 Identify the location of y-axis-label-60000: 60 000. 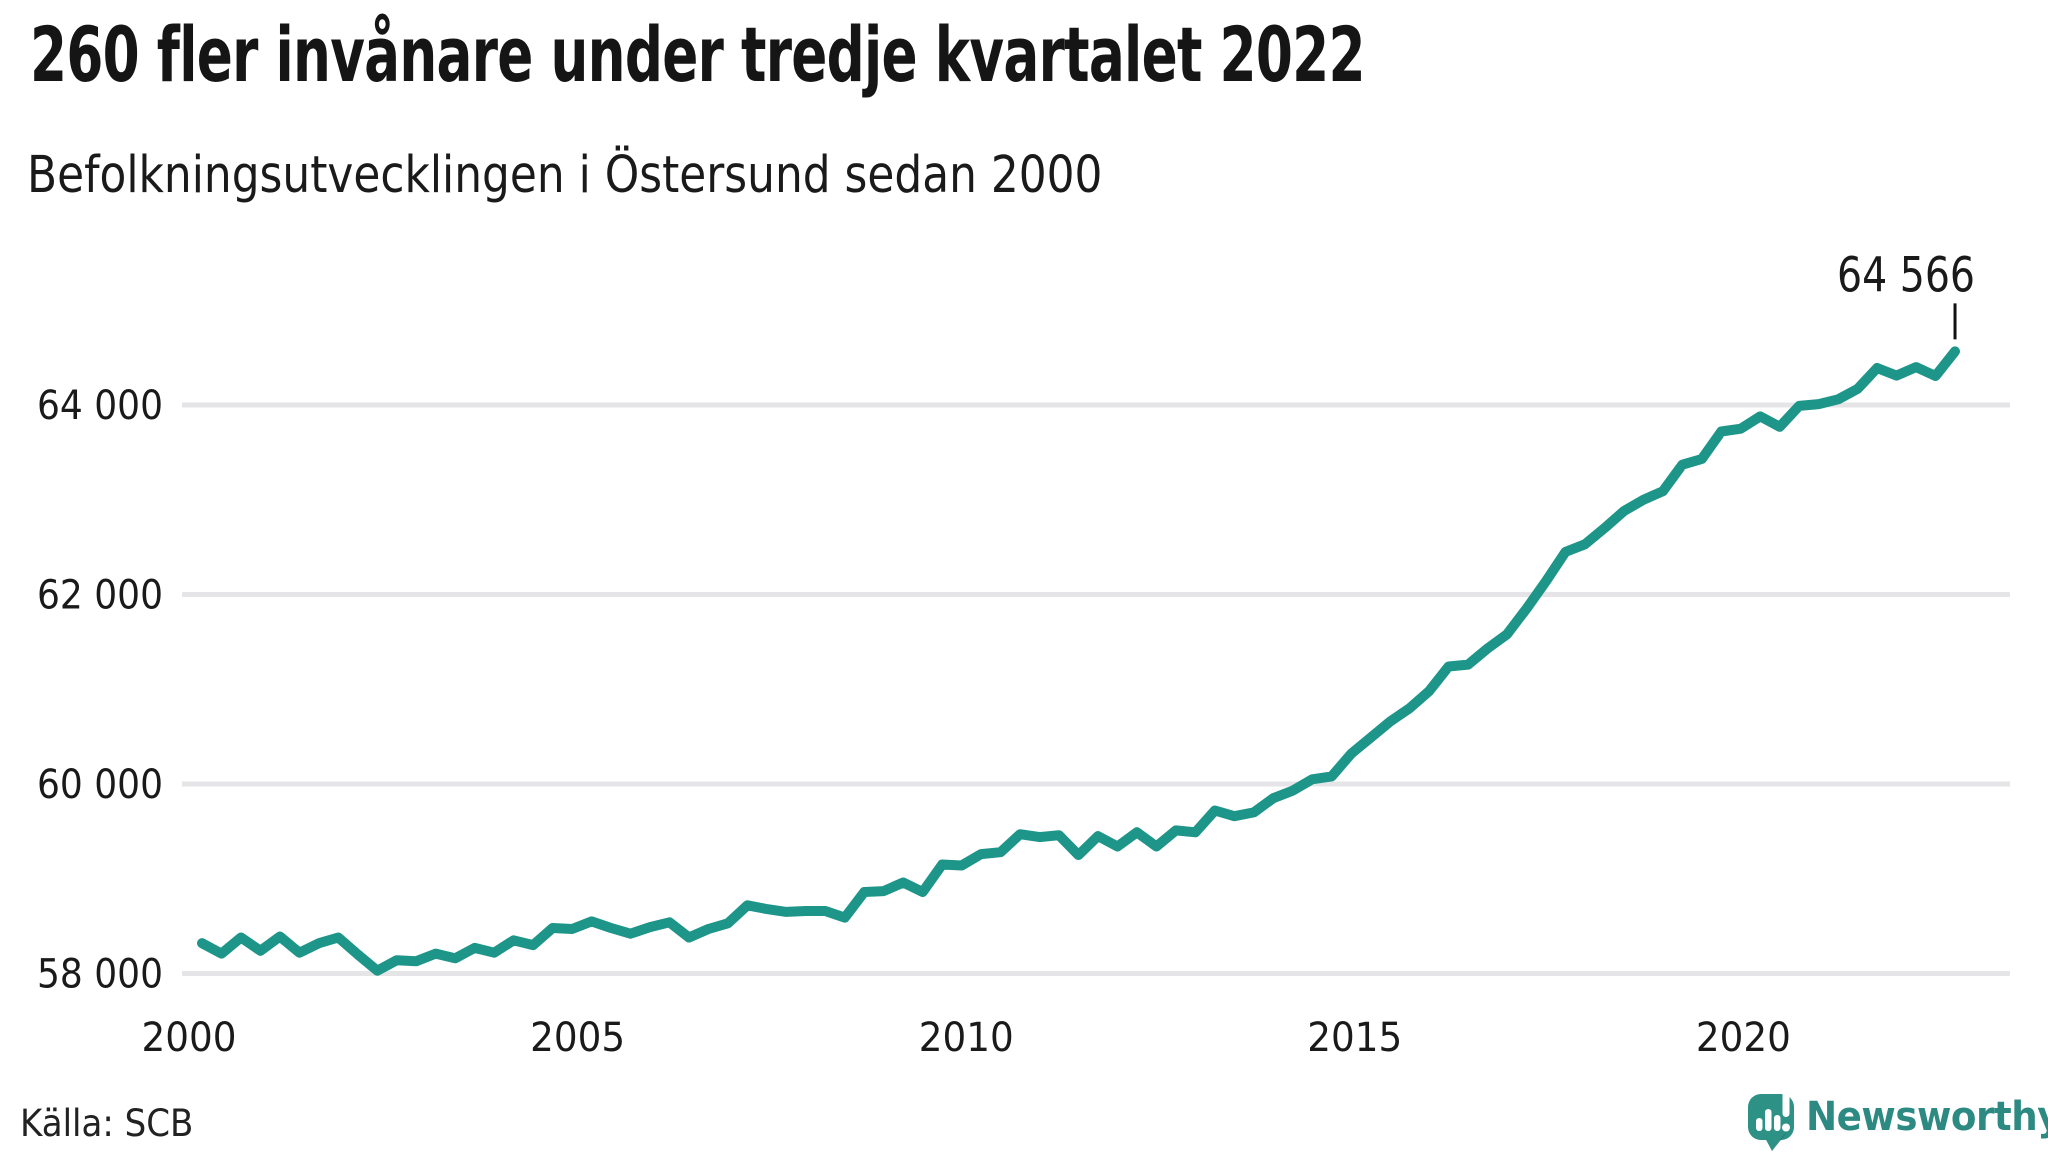
(100, 785).